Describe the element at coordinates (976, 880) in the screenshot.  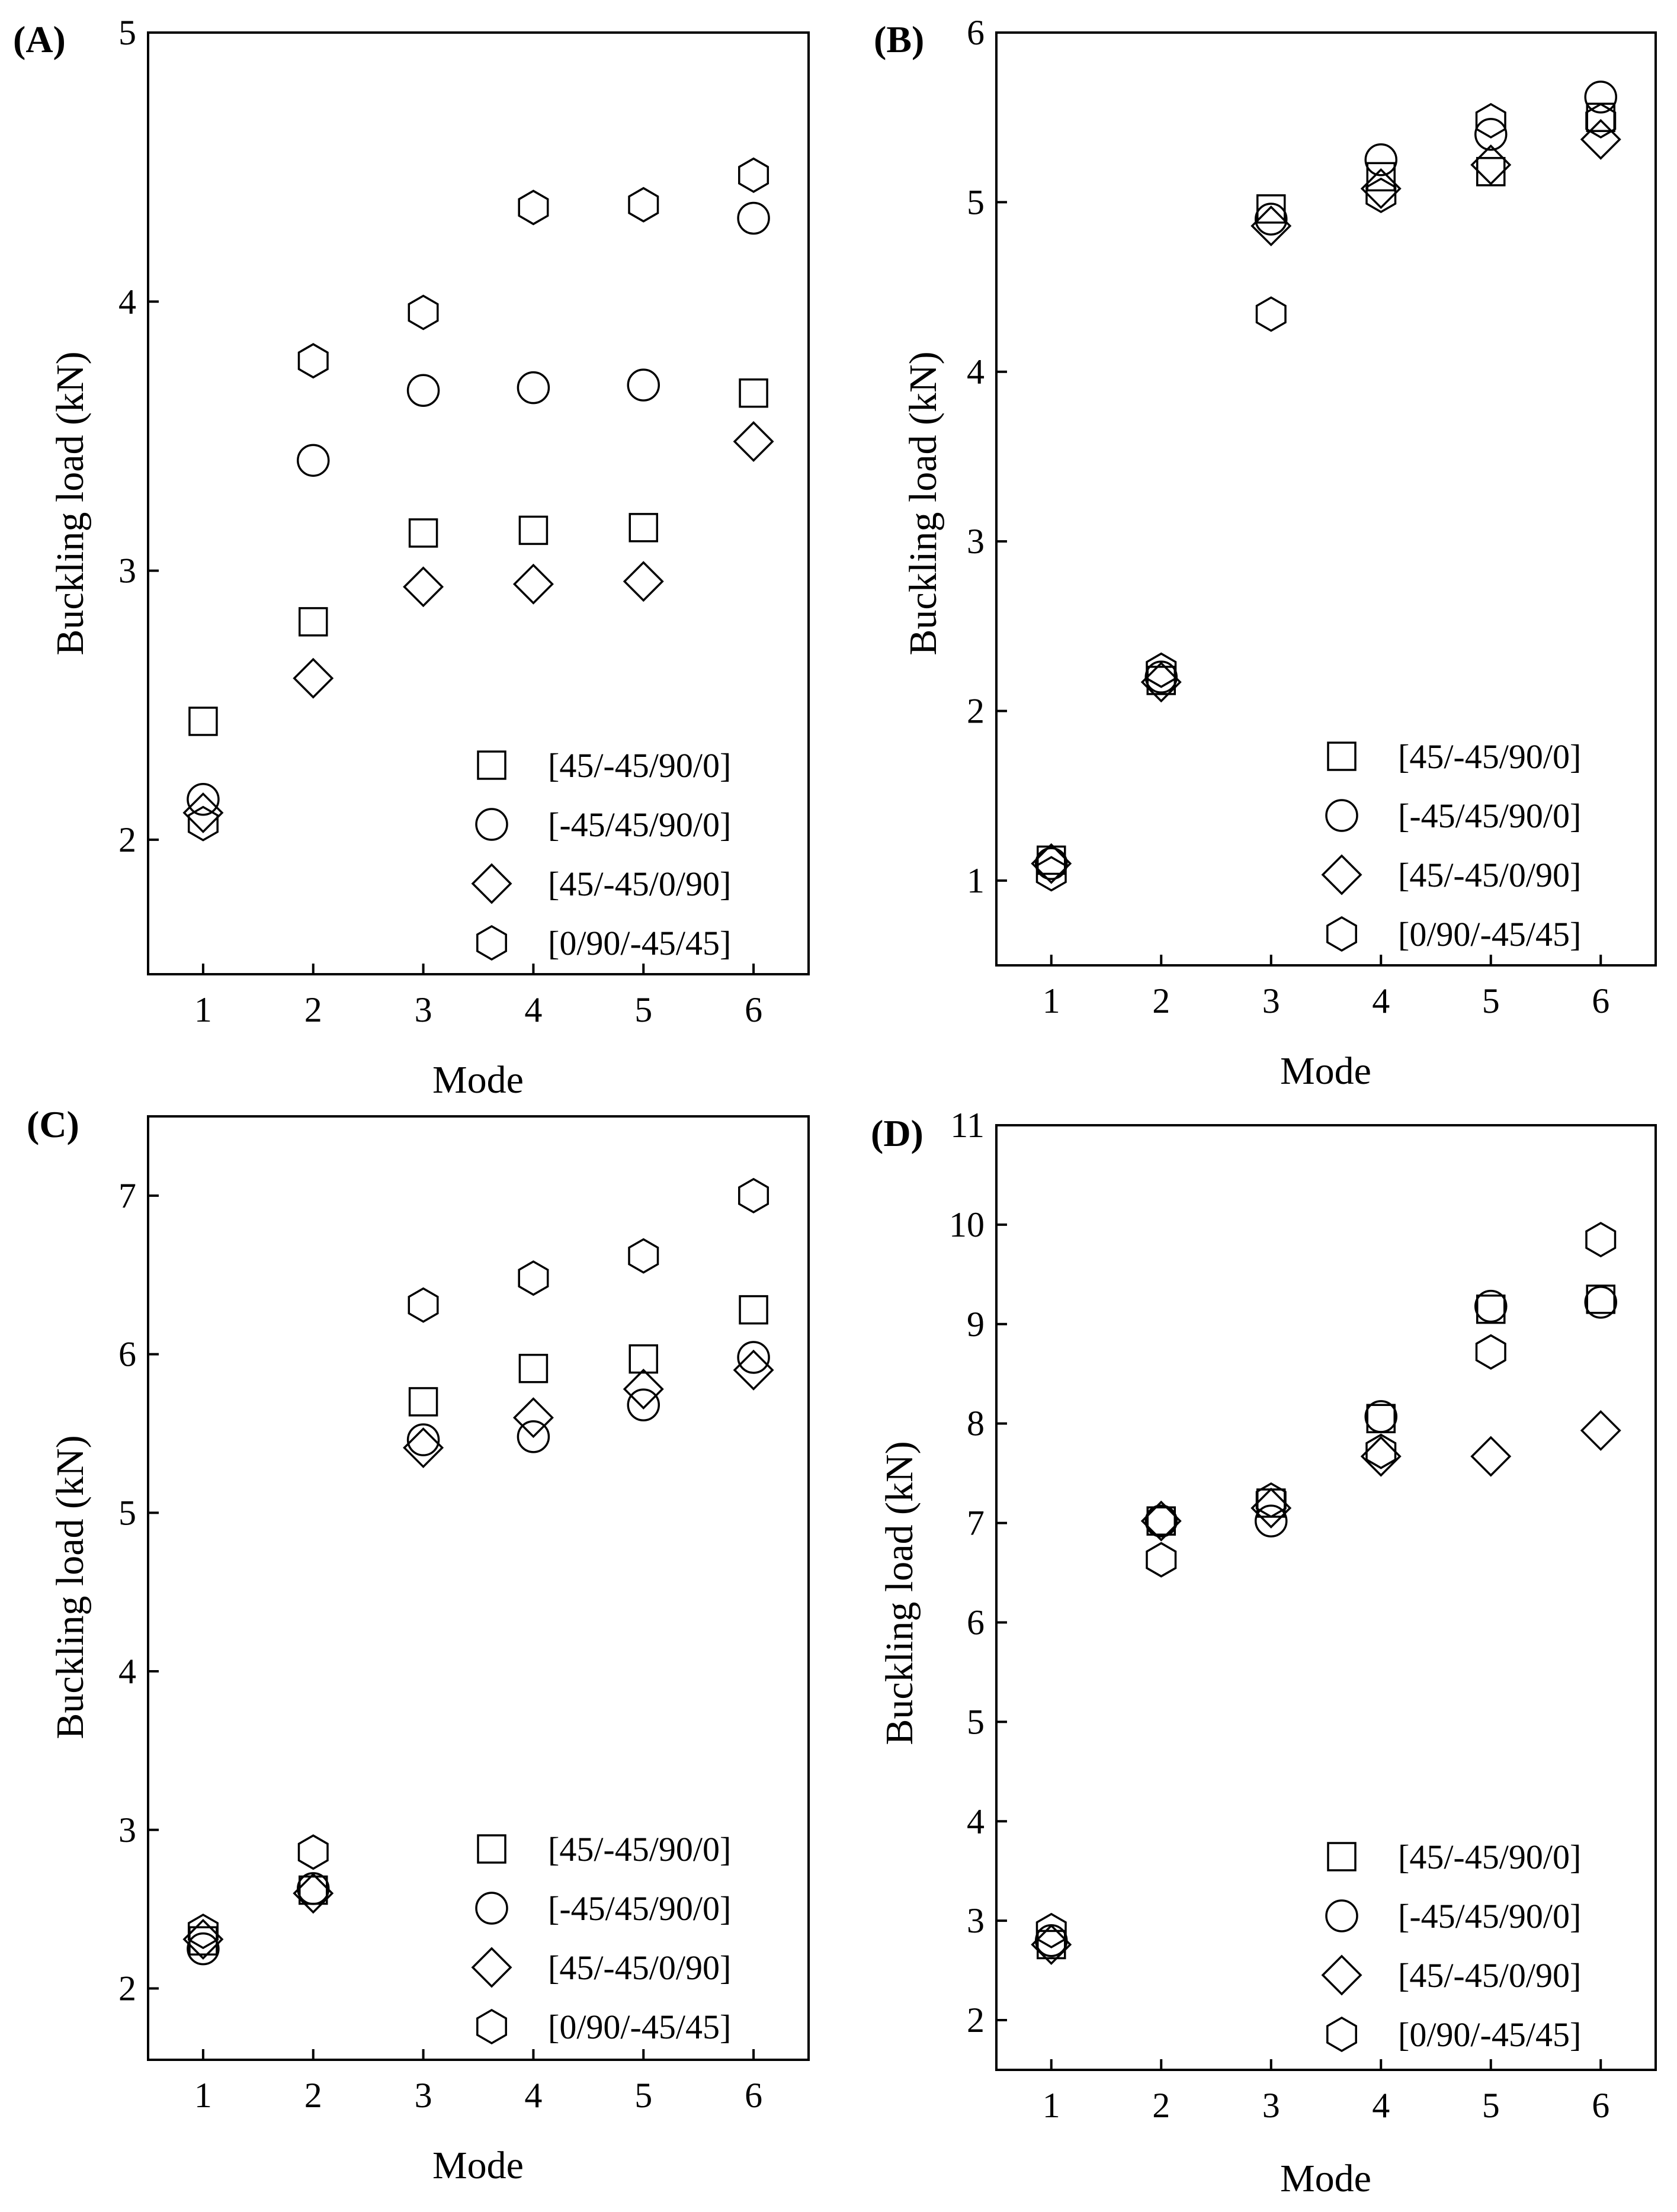
I see `y-tick-label: 1` at that location.